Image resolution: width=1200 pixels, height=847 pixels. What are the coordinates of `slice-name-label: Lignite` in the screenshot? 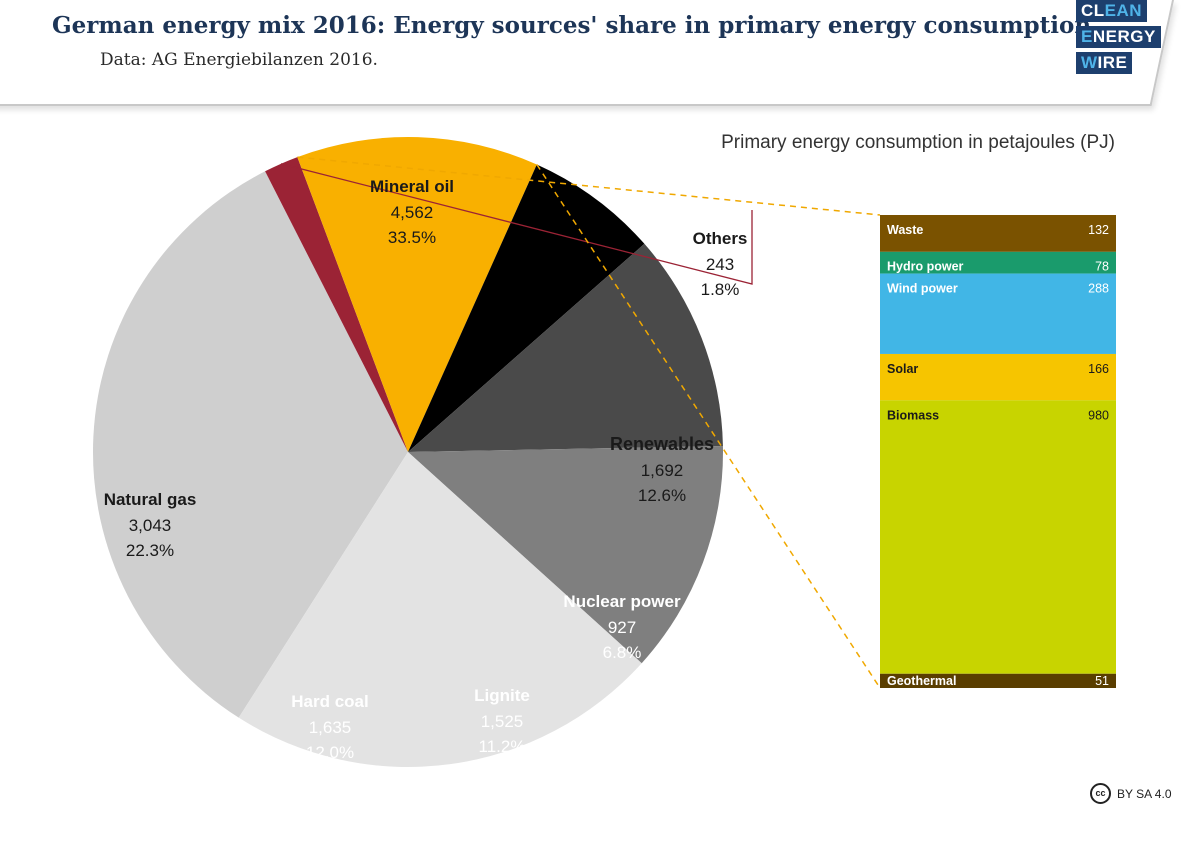 It's located at (502, 695).